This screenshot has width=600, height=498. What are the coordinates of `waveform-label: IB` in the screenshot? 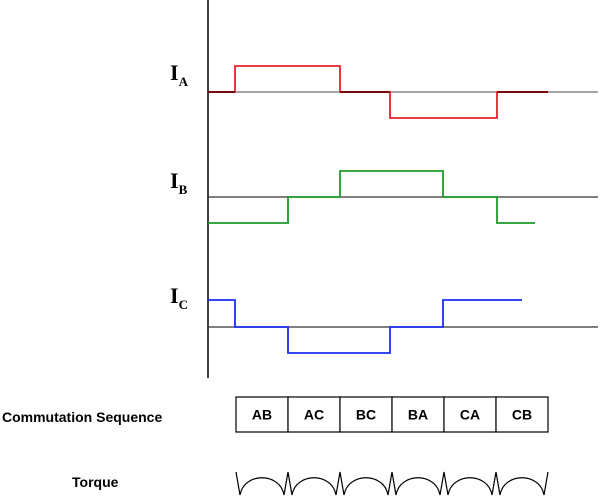 It's located at (179, 182).